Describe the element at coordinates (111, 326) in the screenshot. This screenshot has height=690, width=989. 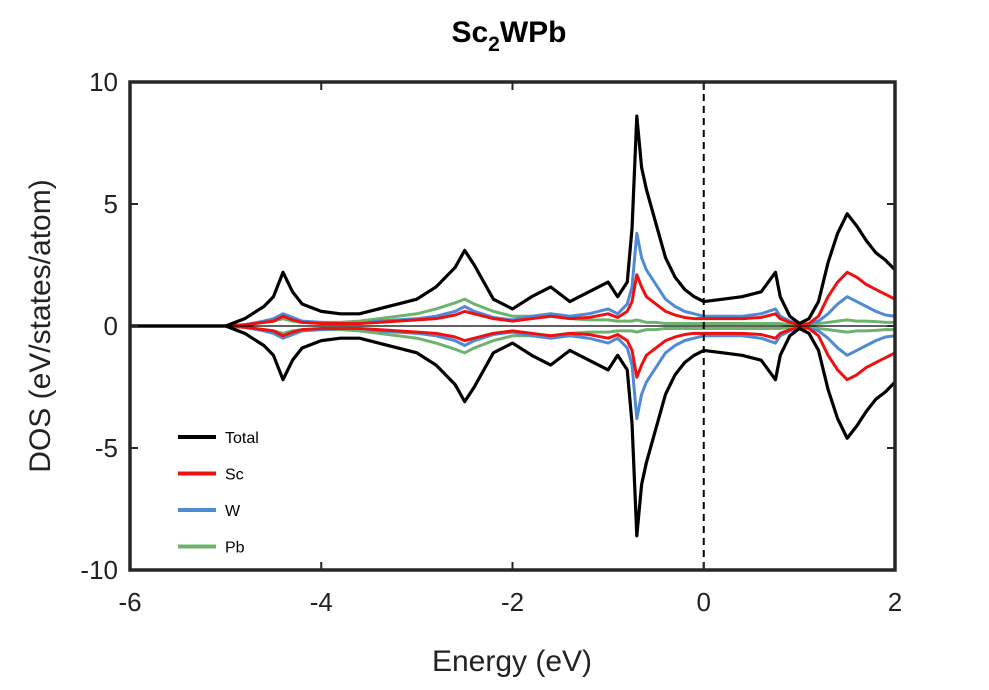
I see `y-tick-label: 0` at that location.